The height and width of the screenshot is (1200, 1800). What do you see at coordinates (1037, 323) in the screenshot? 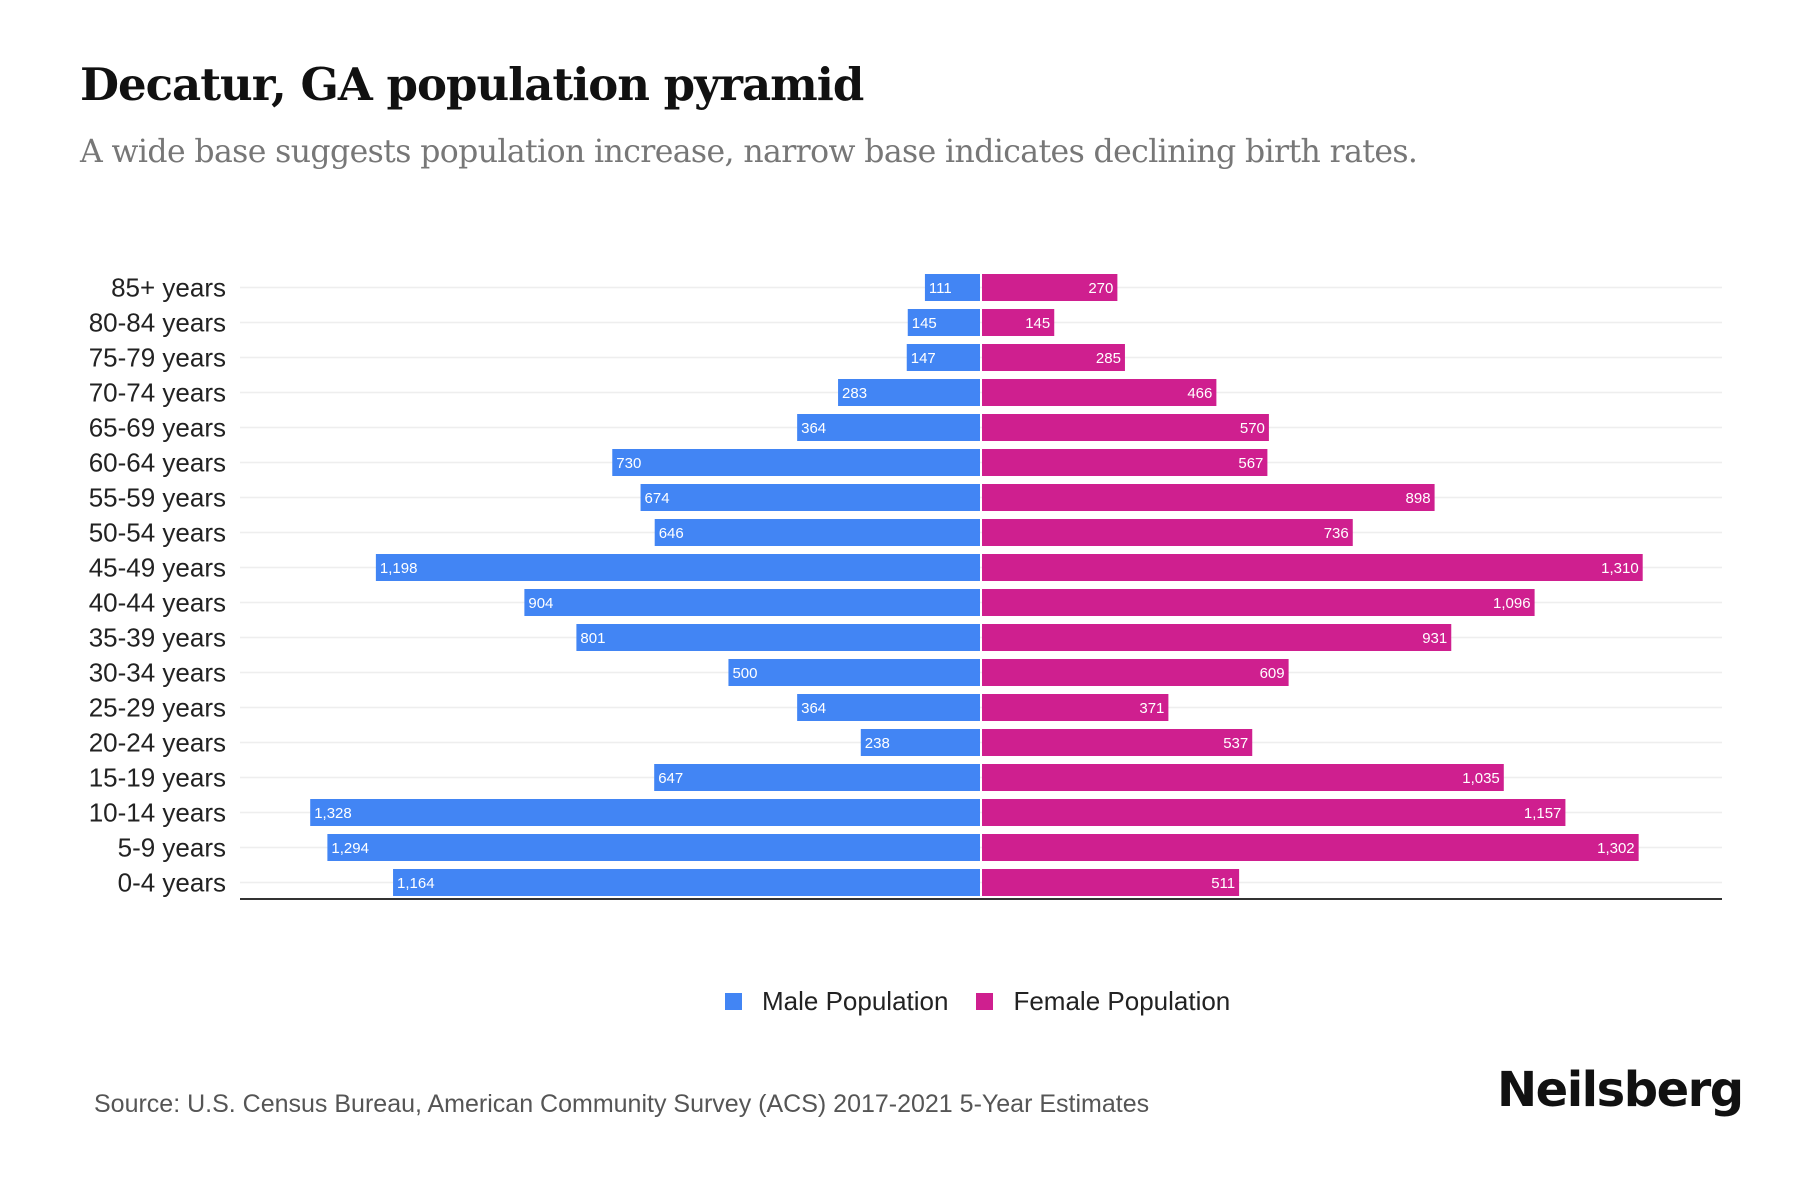
I see `female-value-label: 145` at bounding box center [1037, 323].